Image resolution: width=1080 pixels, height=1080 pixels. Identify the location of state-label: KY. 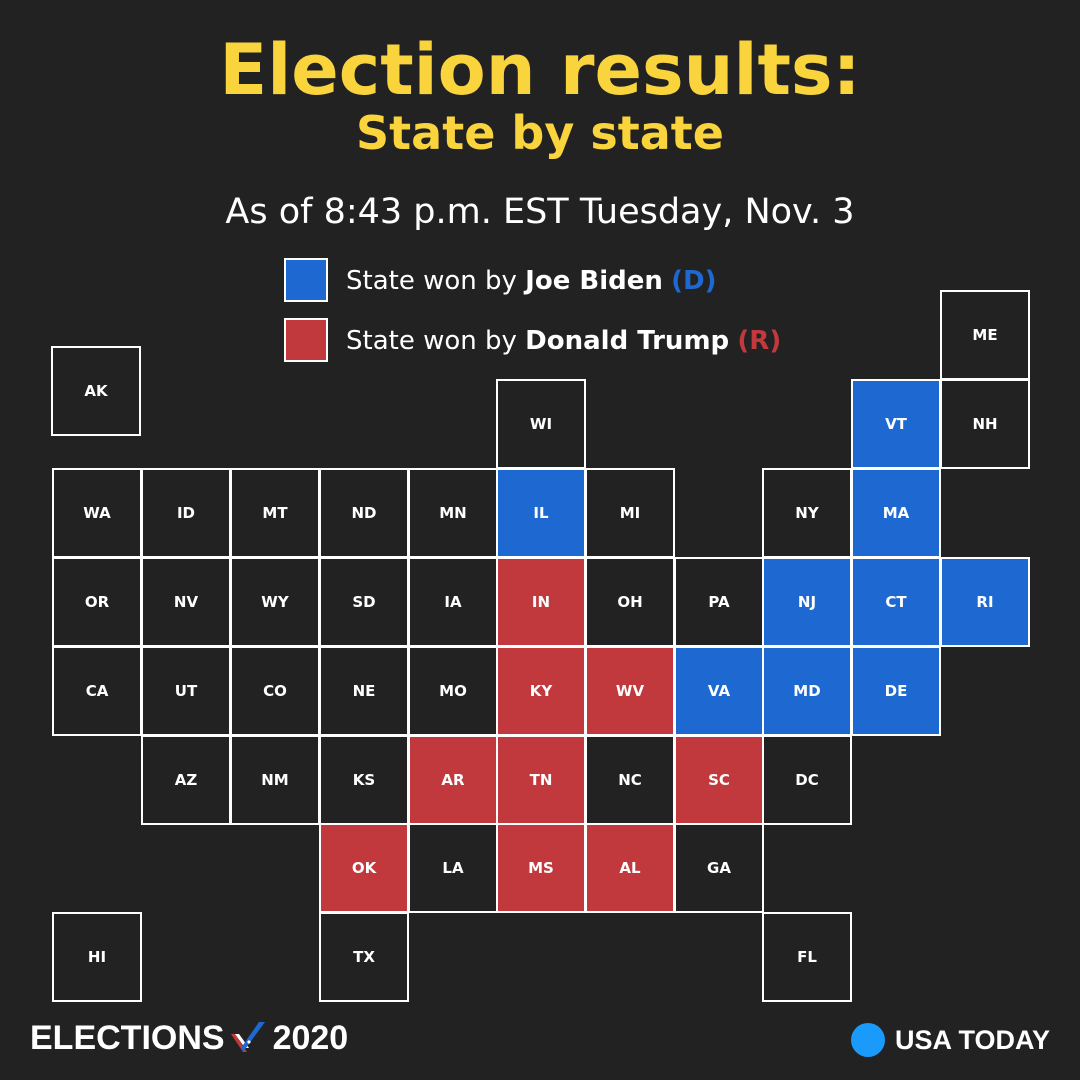
(541, 691).